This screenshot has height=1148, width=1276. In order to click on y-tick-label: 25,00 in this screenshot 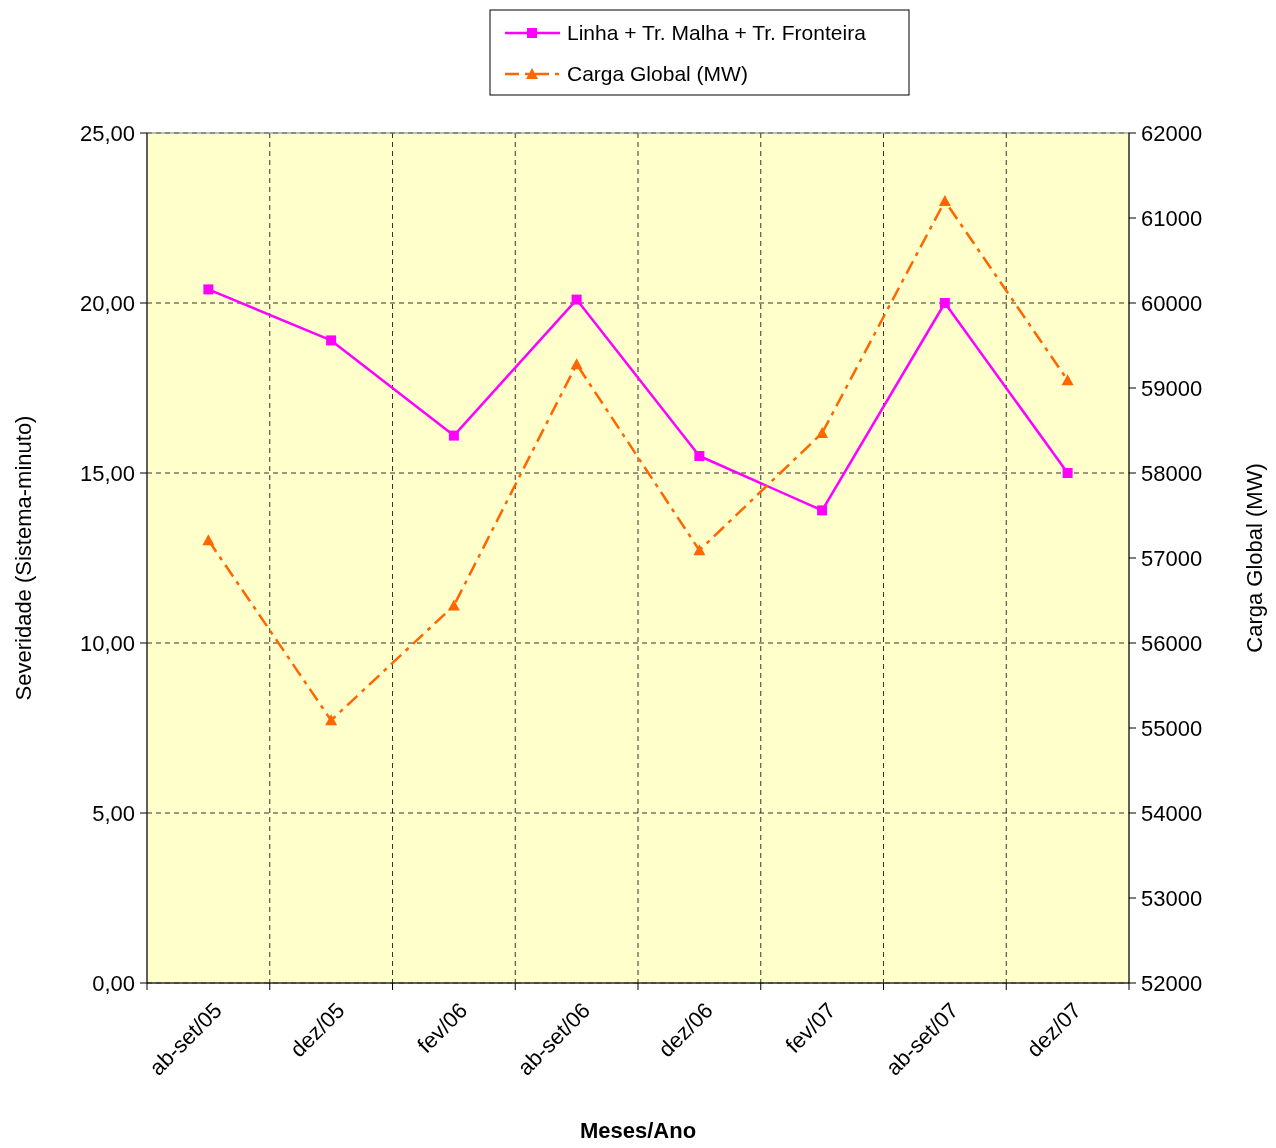, I will do `click(107, 133)`.